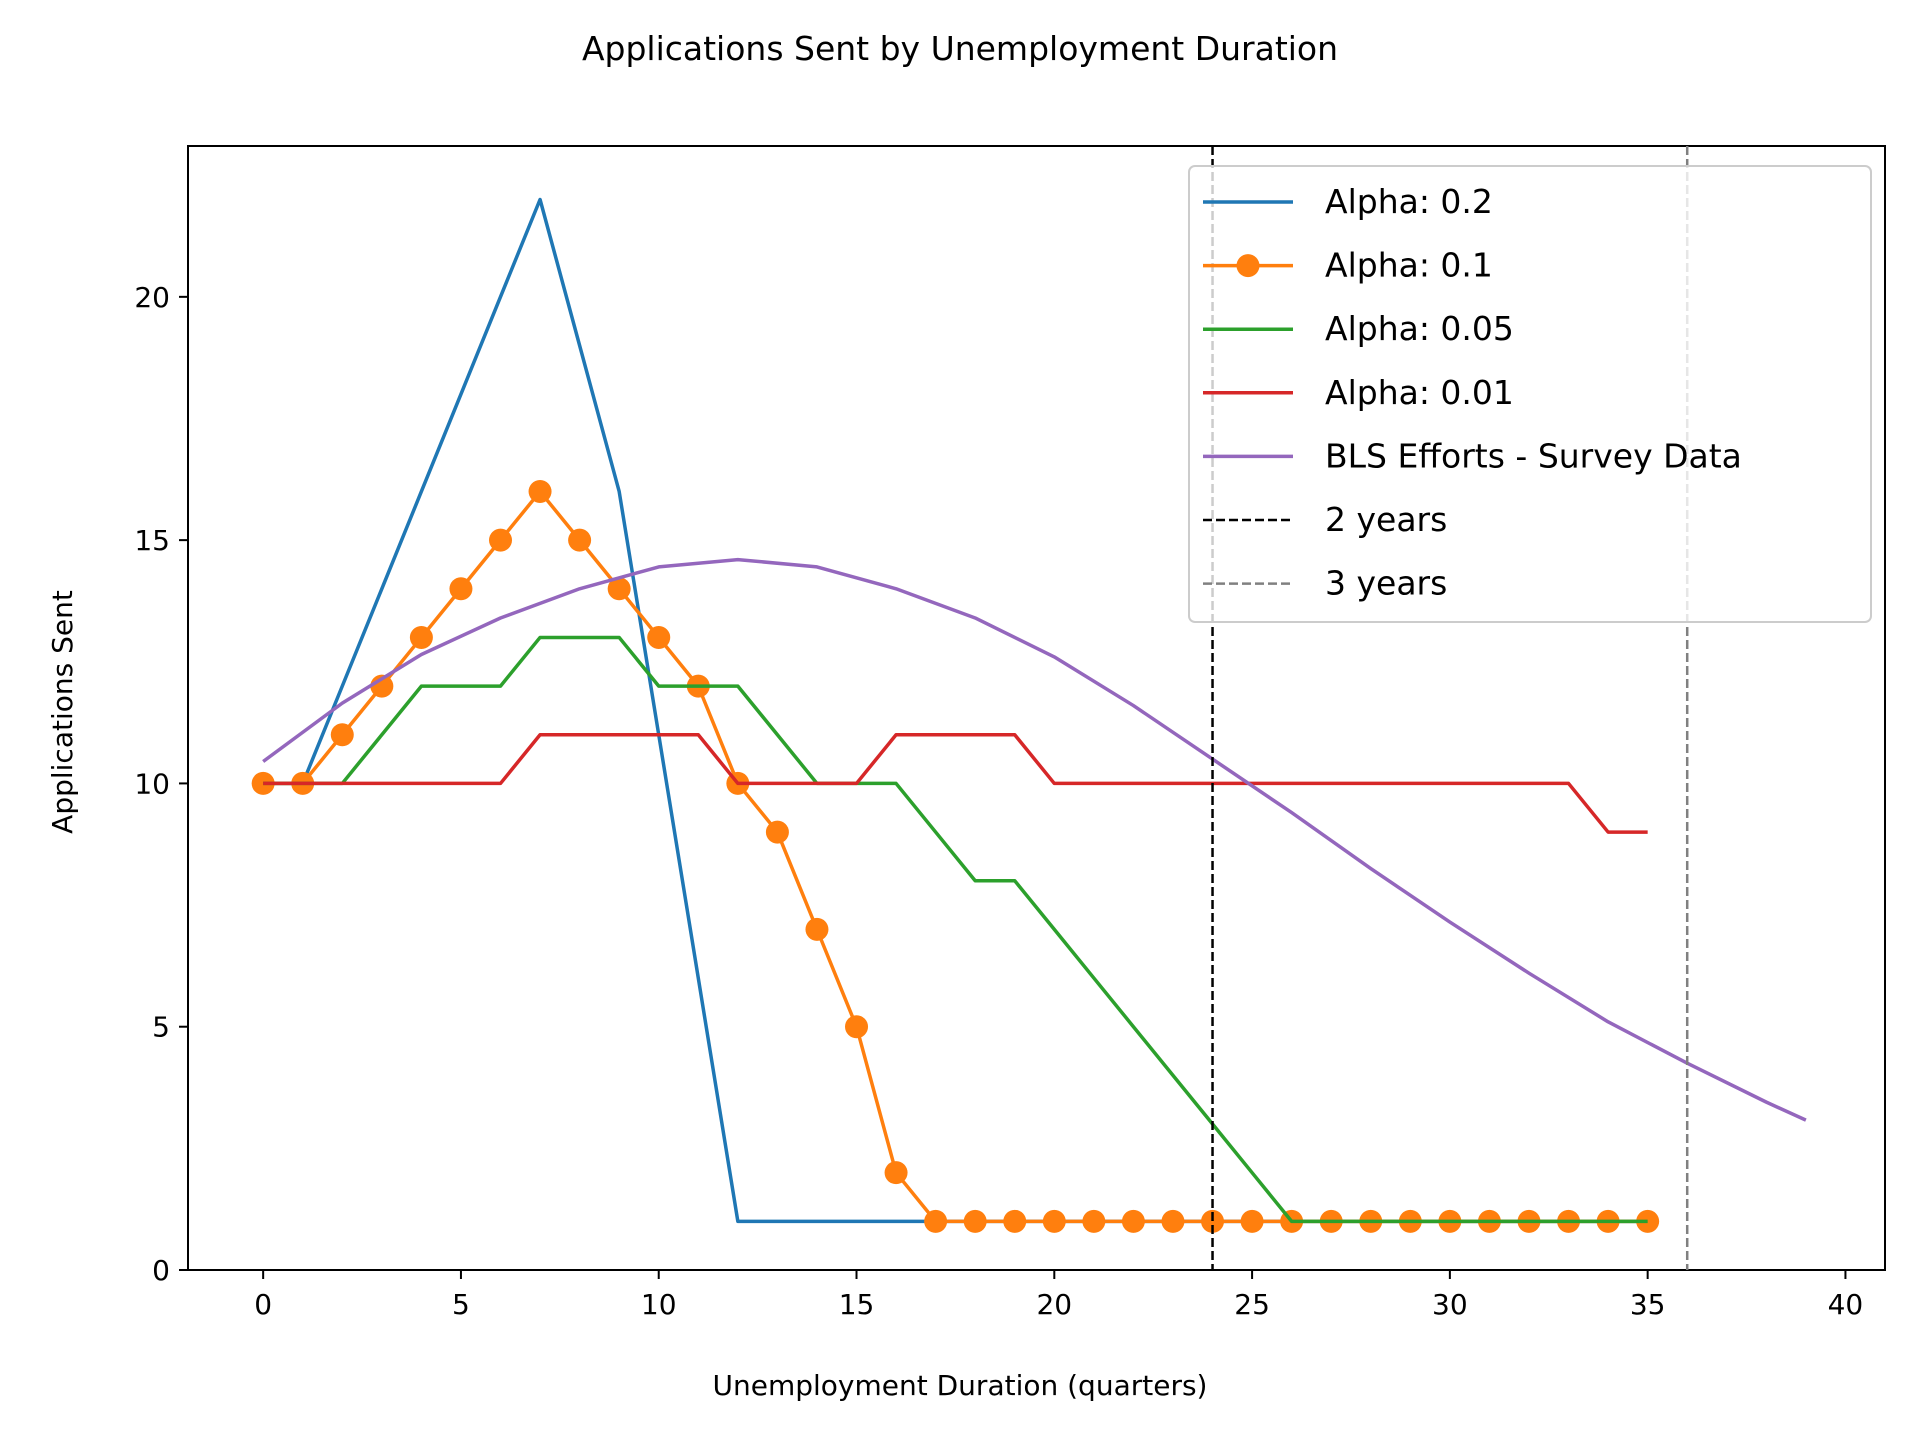 The width and height of the screenshot is (1920, 1444). What do you see at coordinates (161, 1027) in the screenshot?
I see `y-tick-label: 5` at bounding box center [161, 1027].